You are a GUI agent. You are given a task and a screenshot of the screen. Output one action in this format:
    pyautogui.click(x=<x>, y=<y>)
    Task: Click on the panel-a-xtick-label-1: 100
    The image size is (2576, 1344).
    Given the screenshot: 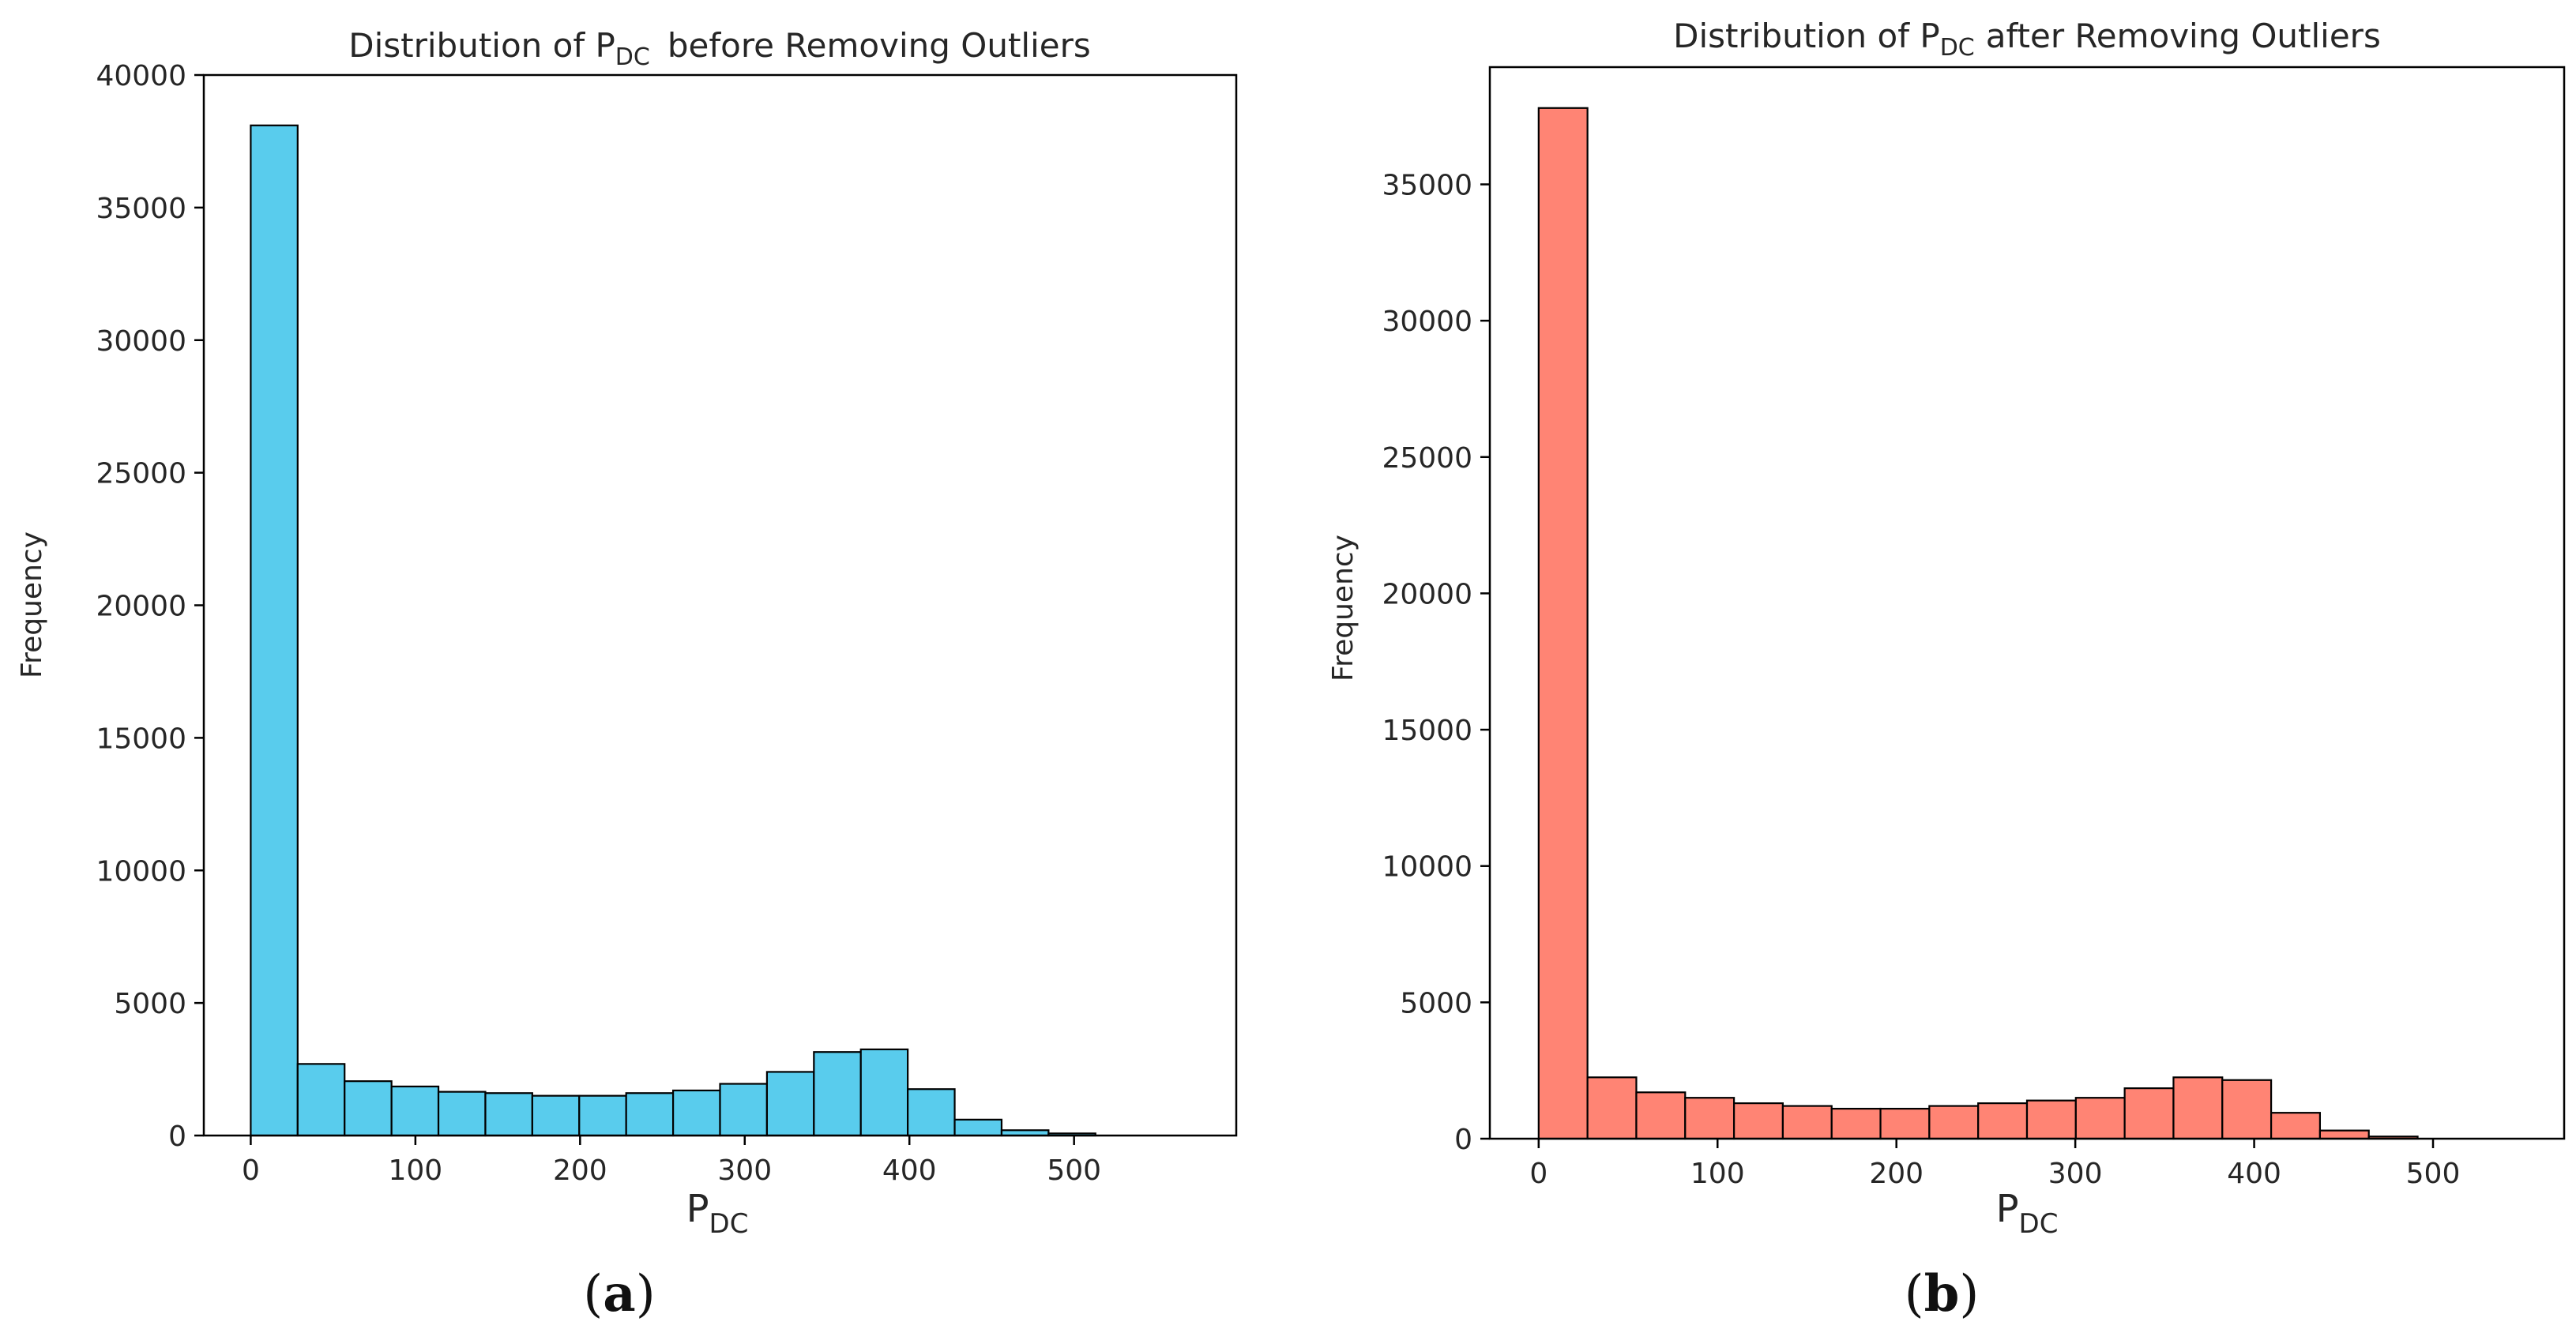 What is the action you would take?
    pyautogui.click(x=416, y=1170)
    